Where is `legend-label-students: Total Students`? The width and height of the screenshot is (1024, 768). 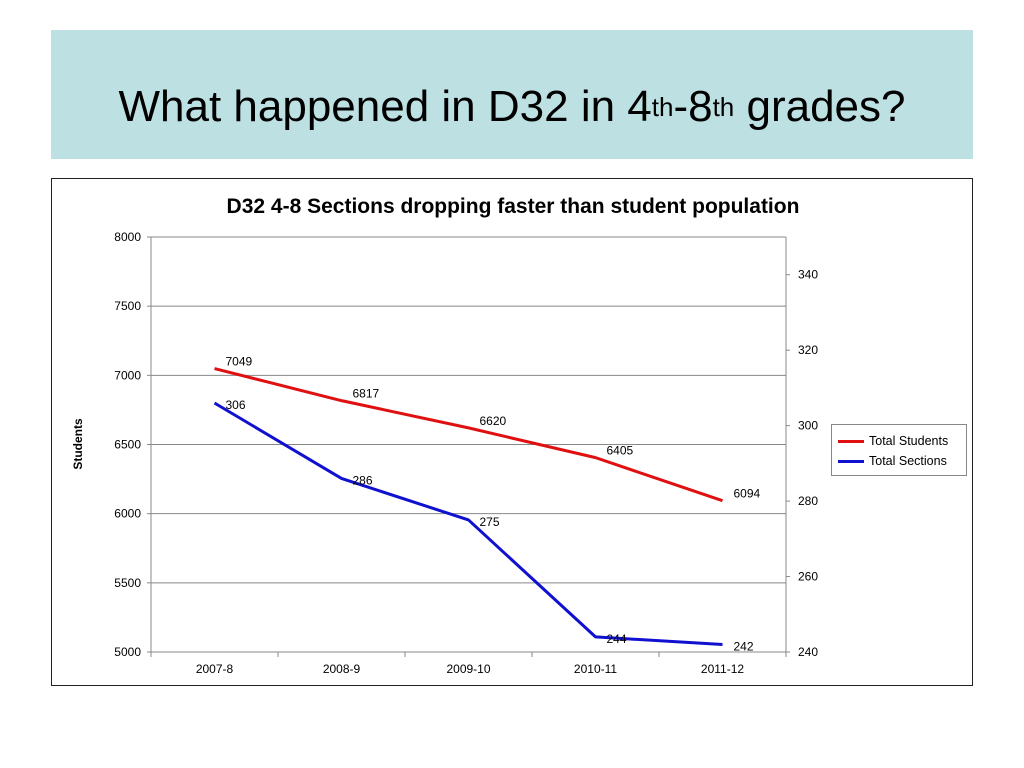 legend-label-students: Total Students is located at coordinates (909, 441).